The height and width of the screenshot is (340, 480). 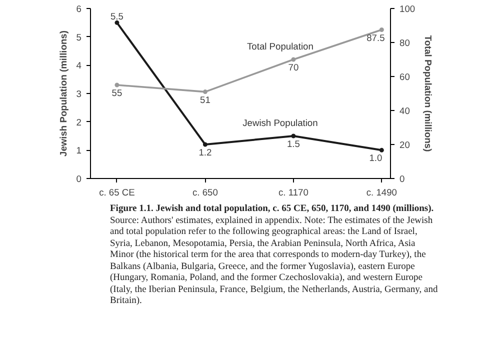 What do you see at coordinates (280, 47) in the screenshot?
I see `series-label: Total Population` at bounding box center [280, 47].